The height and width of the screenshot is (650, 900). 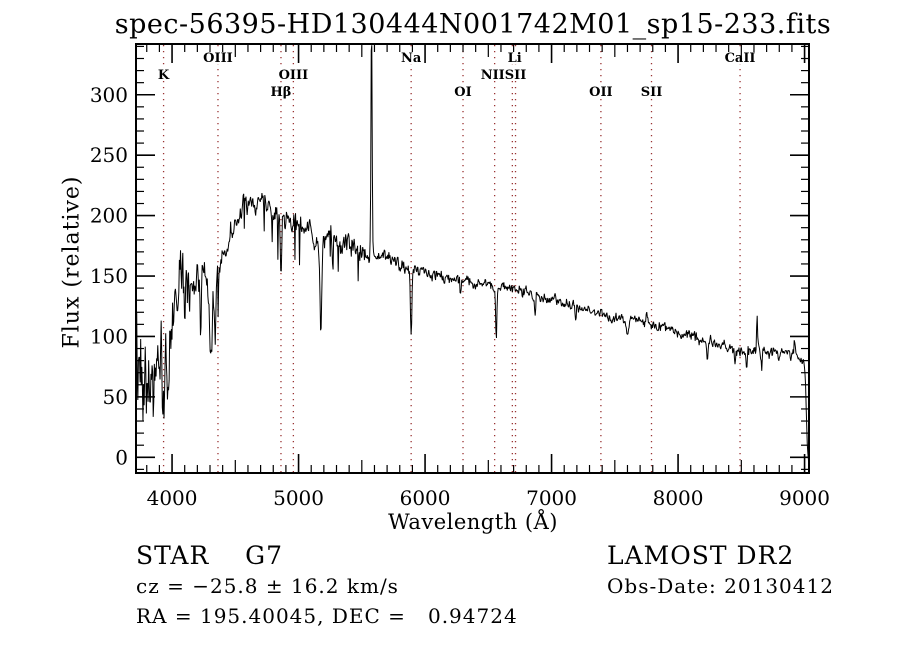 I want to click on obs-date-label: Obs-Date: 20130412, so click(x=720, y=586).